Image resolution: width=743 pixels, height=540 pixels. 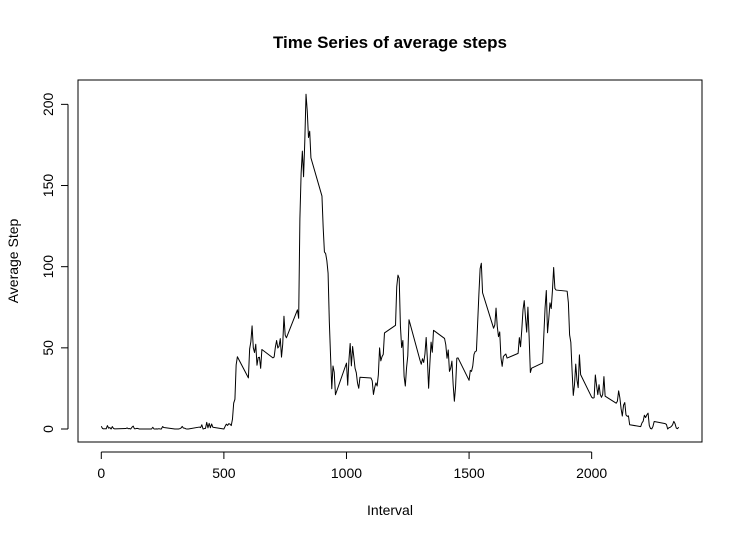 I want to click on x-tick-label: 500, so click(x=224, y=473).